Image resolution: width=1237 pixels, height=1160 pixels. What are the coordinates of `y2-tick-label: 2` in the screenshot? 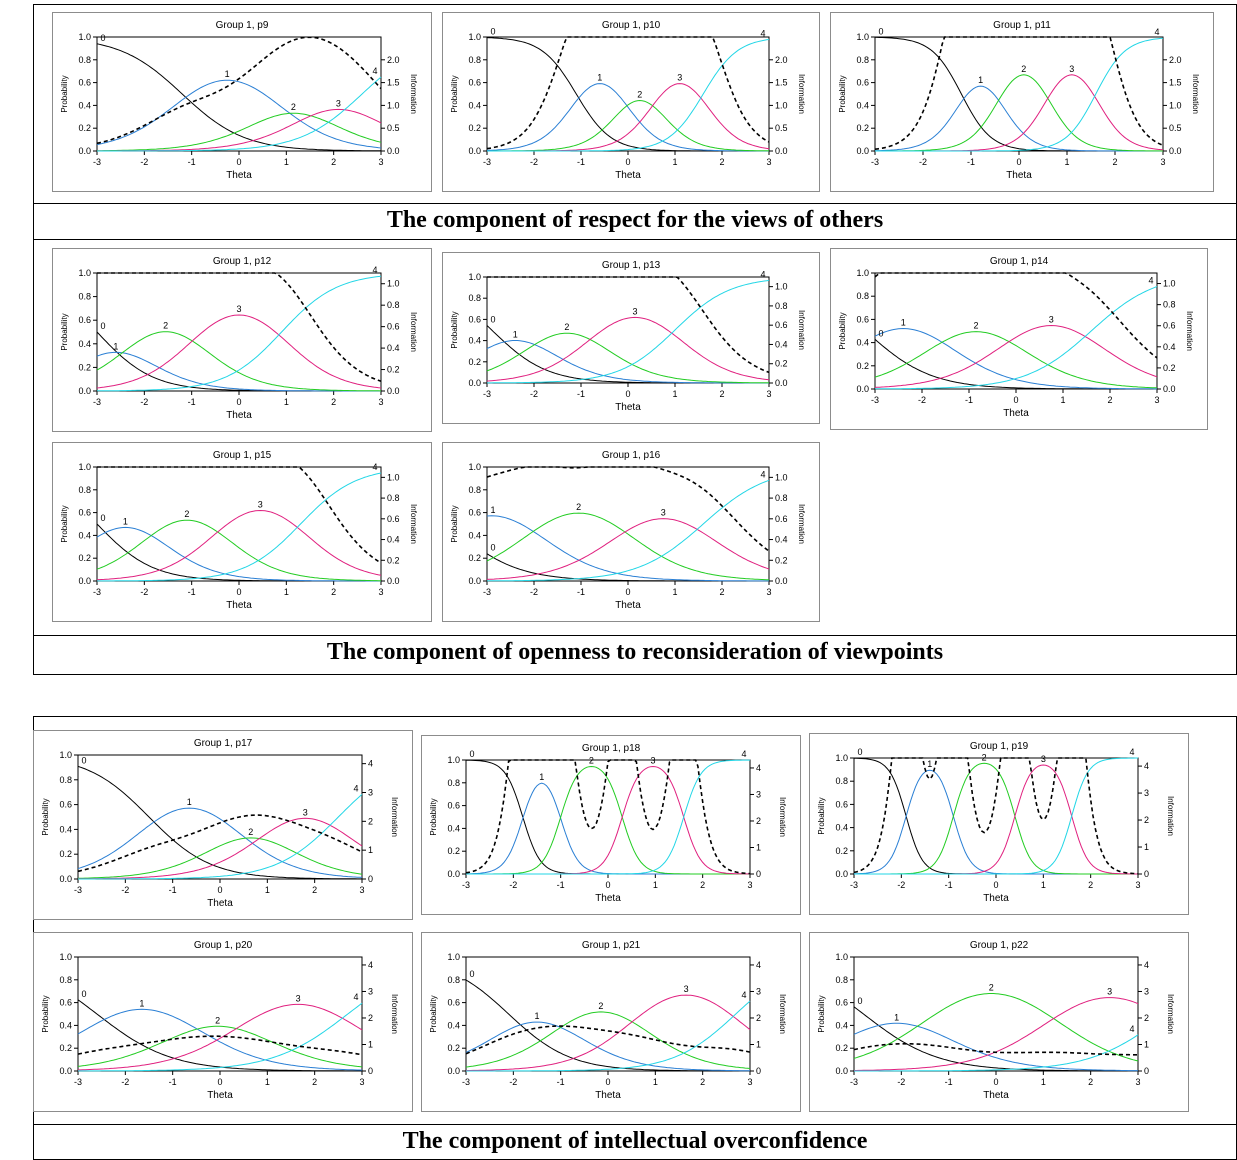 It's located at (370, 1018).